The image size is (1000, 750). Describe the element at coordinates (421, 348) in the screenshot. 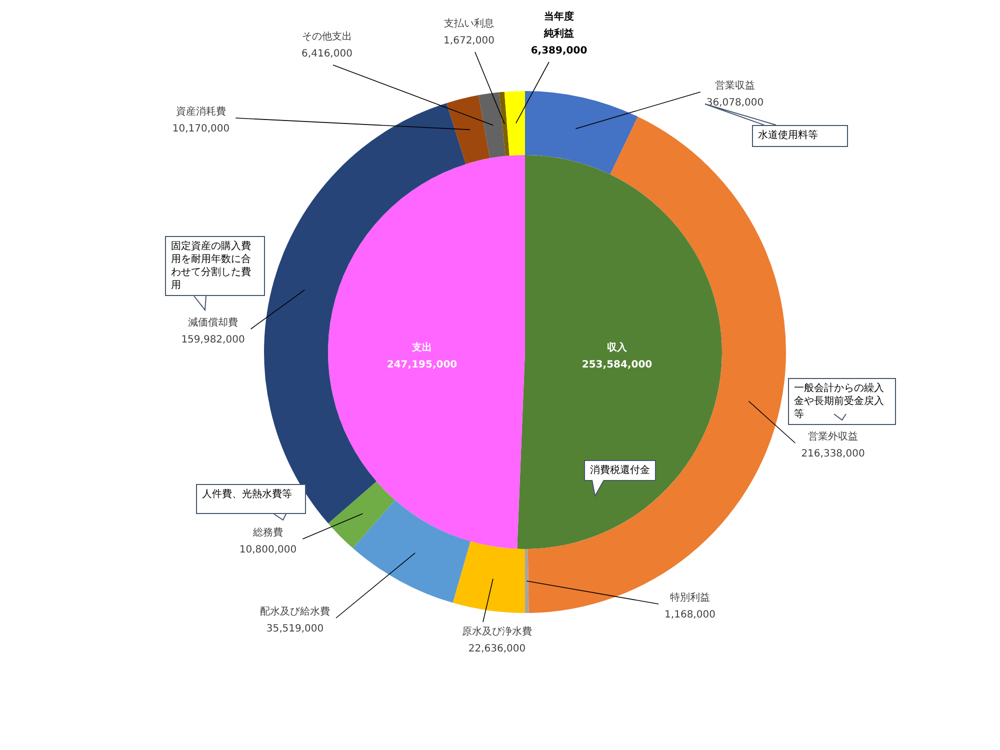

I see `slice-label: 支出` at that location.